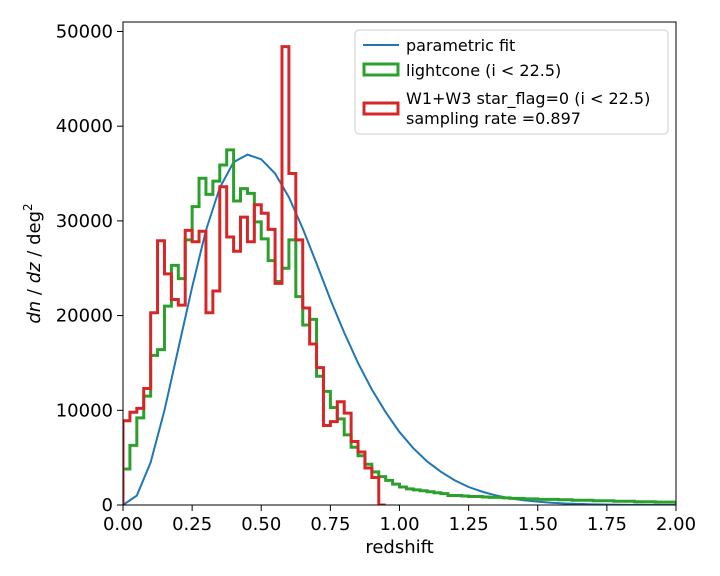  Describe the element at coordinates (676, 524) in the screenshot. I see `x-tick-label: 2.00` at that location.